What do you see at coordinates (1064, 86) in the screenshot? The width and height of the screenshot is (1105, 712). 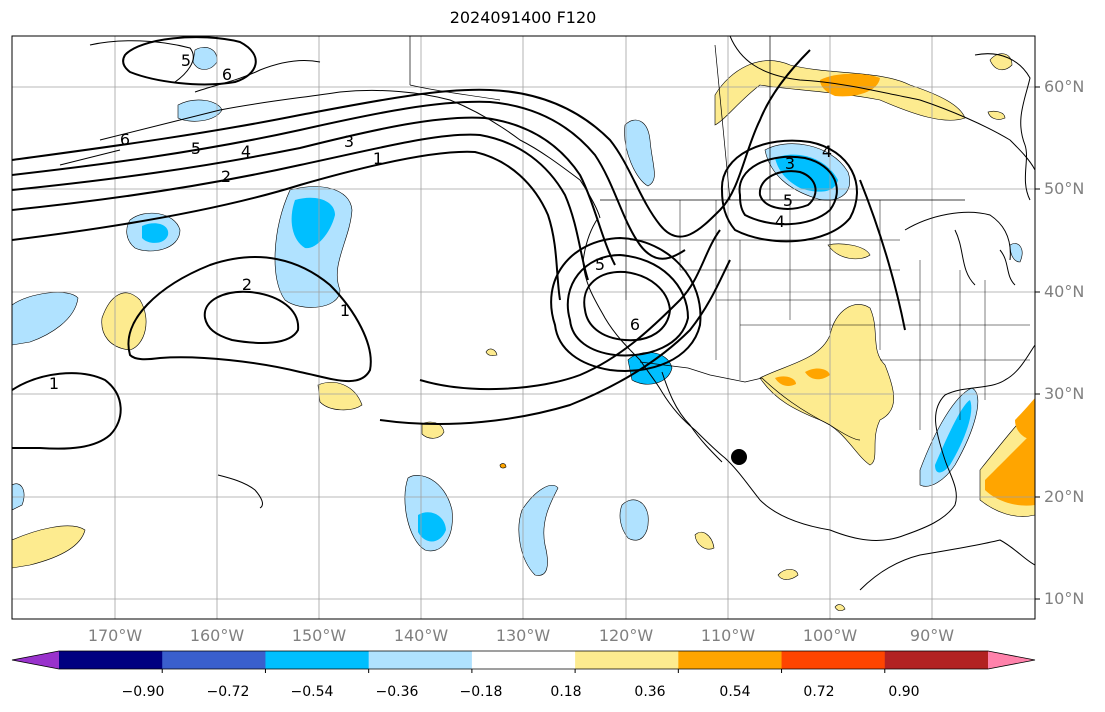 I see `lat-label-60n: 60°N` at bounding box center [1064, 86].